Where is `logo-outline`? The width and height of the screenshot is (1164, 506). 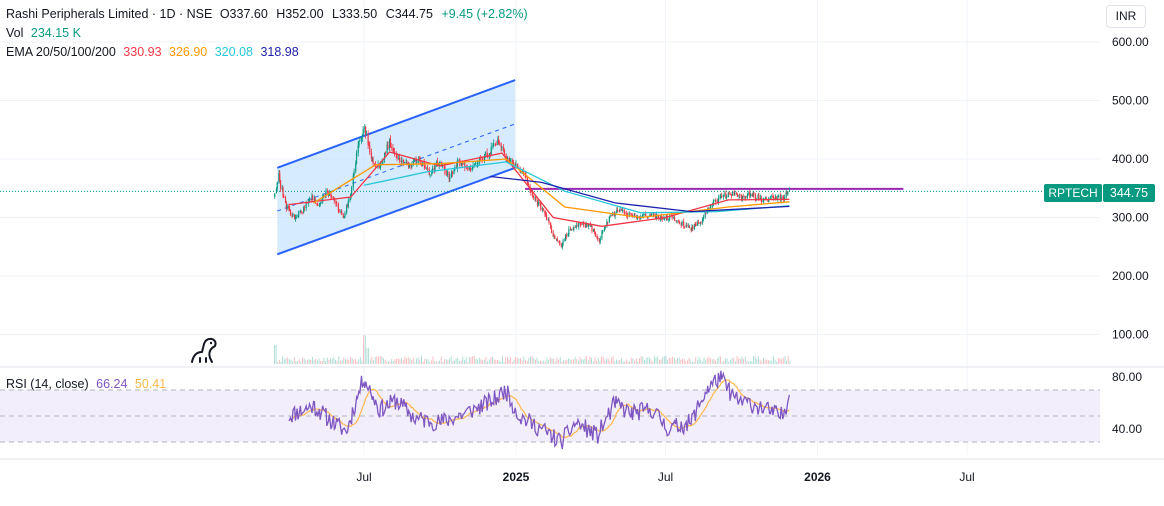
logo-outline is located at coordinates (204, 350).